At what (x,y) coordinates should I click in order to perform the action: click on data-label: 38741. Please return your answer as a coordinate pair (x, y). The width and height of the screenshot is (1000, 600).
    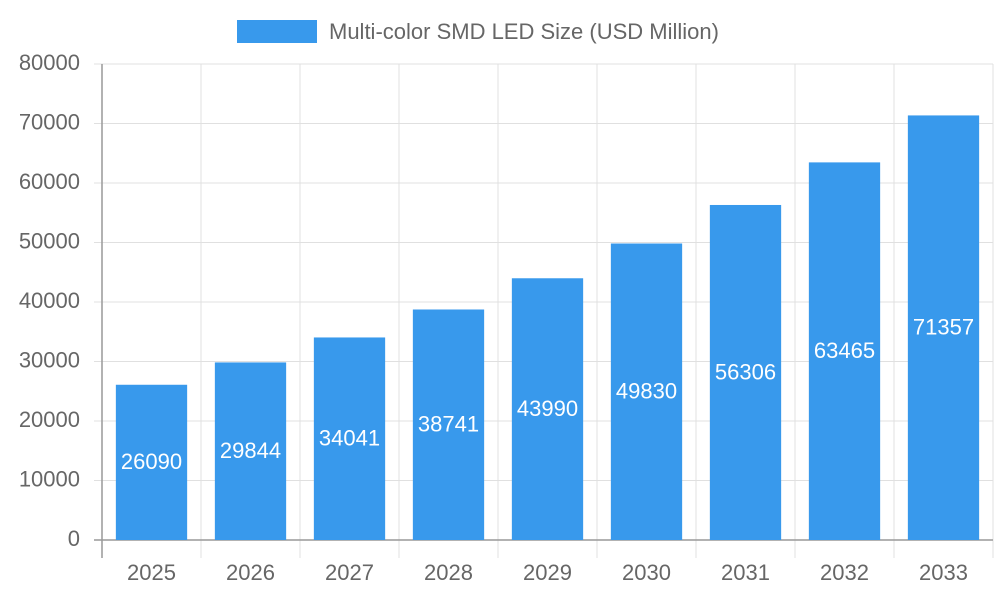
    Looking at the image, I should click on (448, 424).